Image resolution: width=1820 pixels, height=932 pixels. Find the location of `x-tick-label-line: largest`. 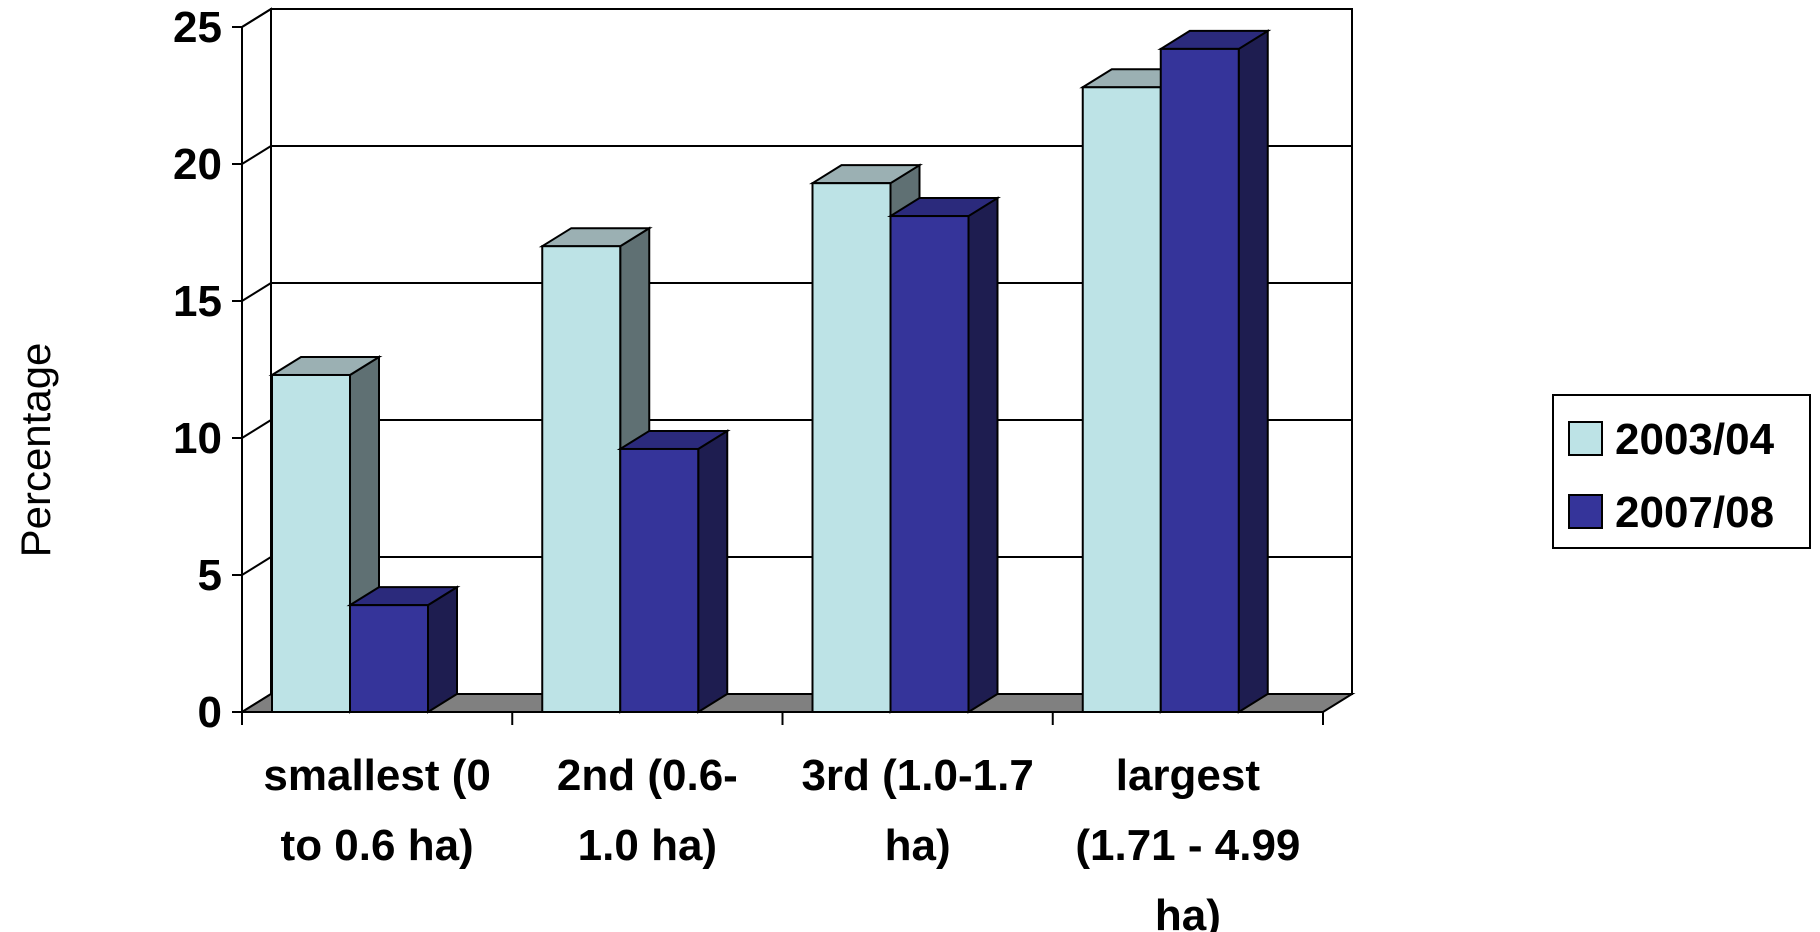

x-tick-label-line: largest is located at coordinates (1188, 775).